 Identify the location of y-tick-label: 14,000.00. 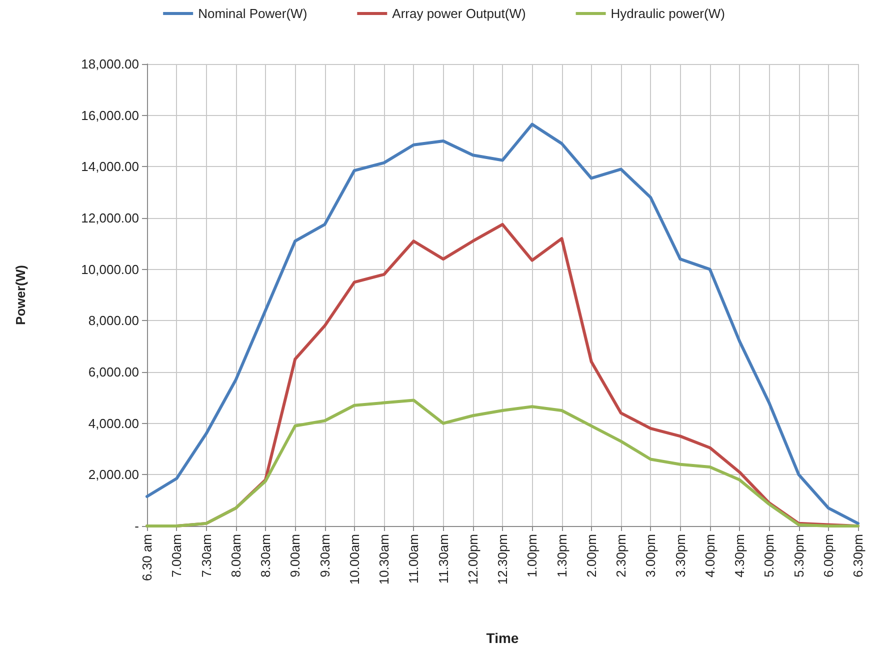
(110, 166).